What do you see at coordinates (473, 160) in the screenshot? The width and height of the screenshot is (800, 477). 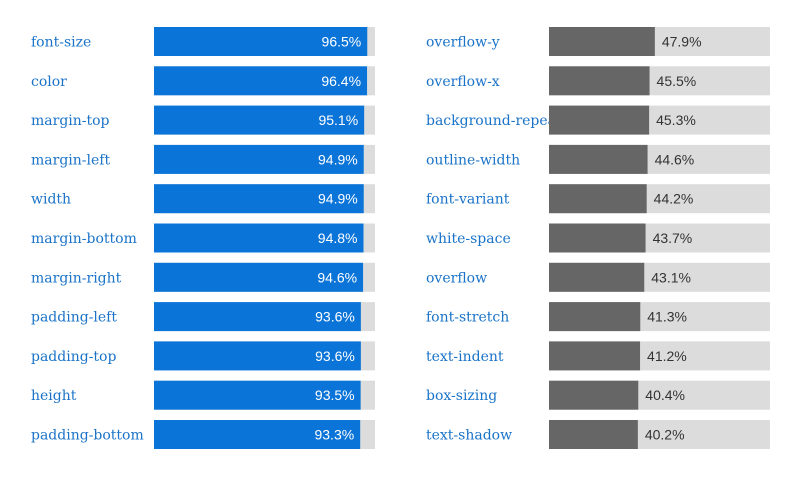 I see `right-category-label: outline-width` at bounding box center [473, 160].